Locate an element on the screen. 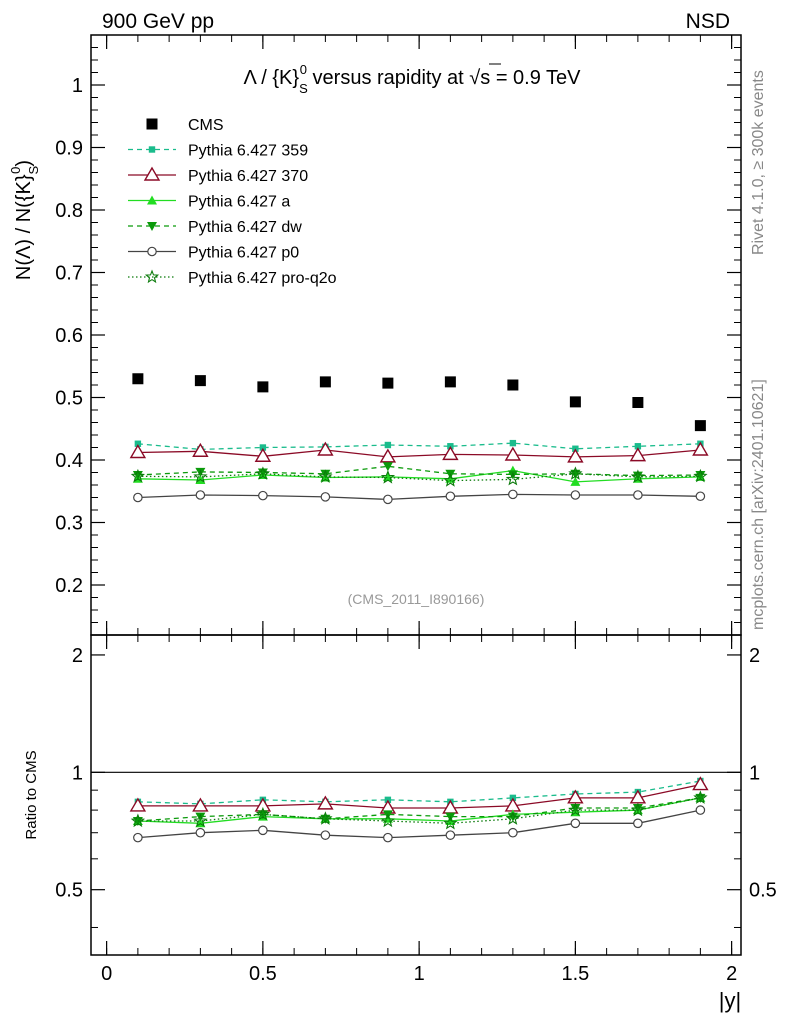  side-label-top: Rivet 4.1.0, ≥ 300k events is located at coordinates (758, 162).